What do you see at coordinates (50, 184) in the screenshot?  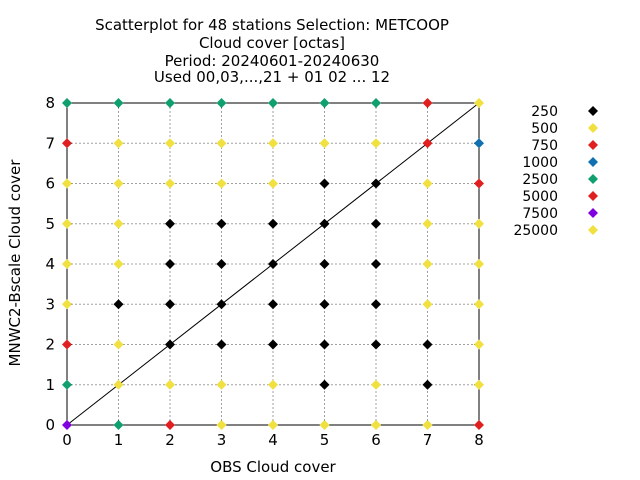 I see `y-tick-label: 6` at bounding box center [50, 184].